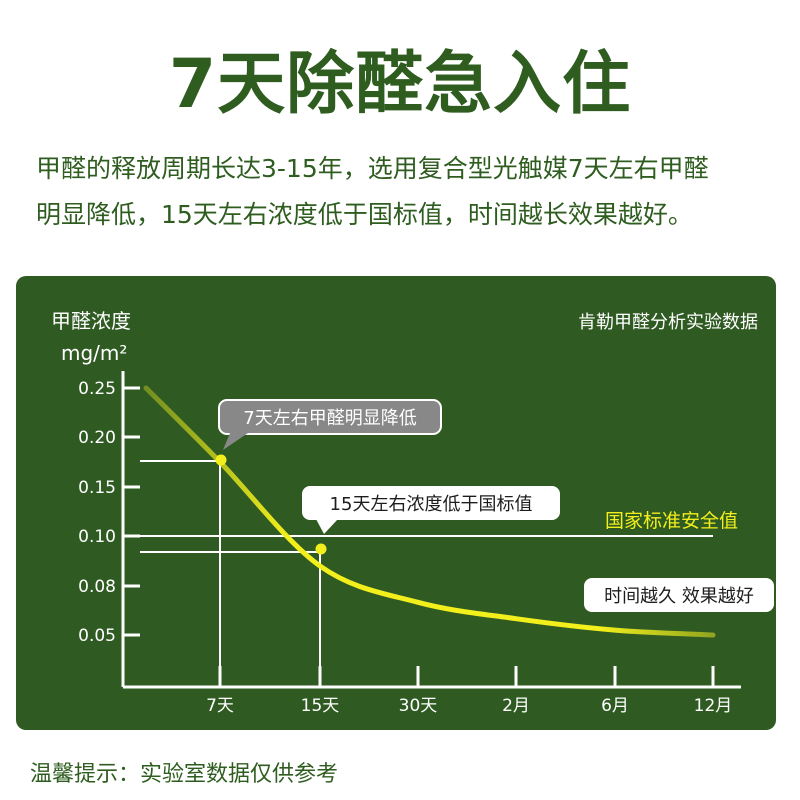 The width and height of the screenshot is (800, 800). I want to click on point-15-days, so click(321, 549).